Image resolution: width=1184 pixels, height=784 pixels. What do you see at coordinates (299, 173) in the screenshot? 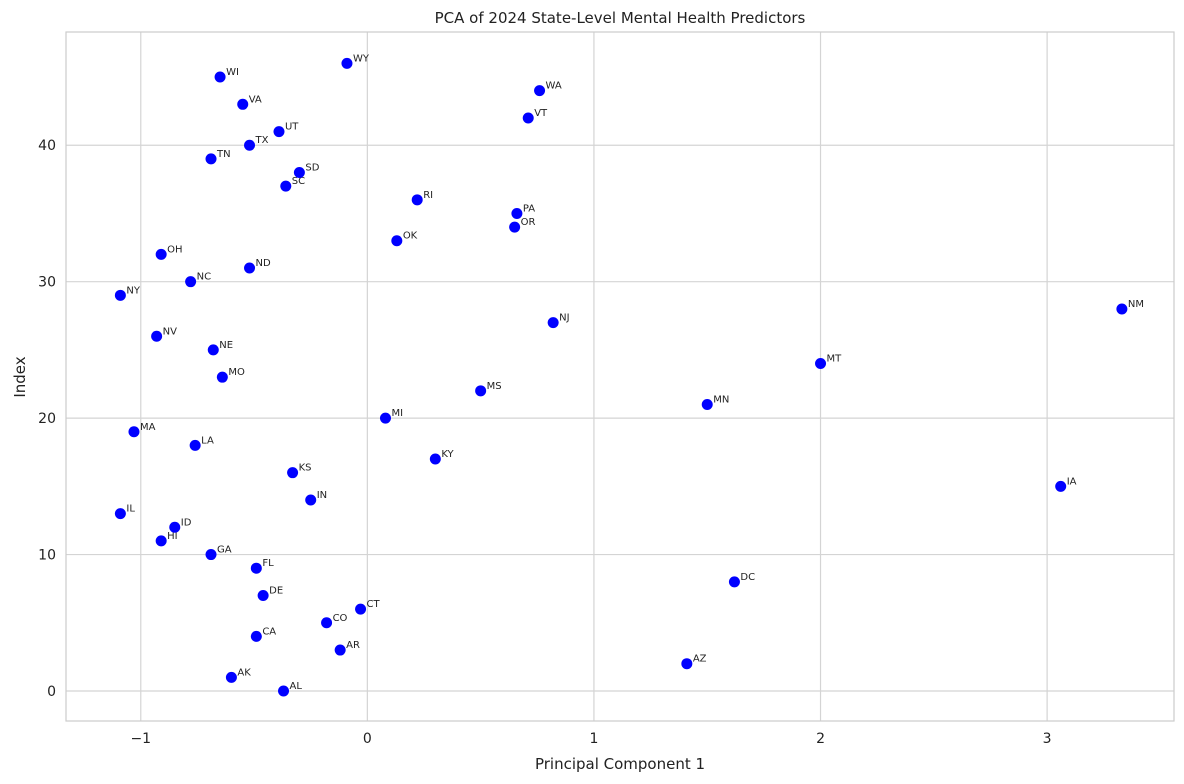
I see `data-point-sd` at bounding box center [299, 173].